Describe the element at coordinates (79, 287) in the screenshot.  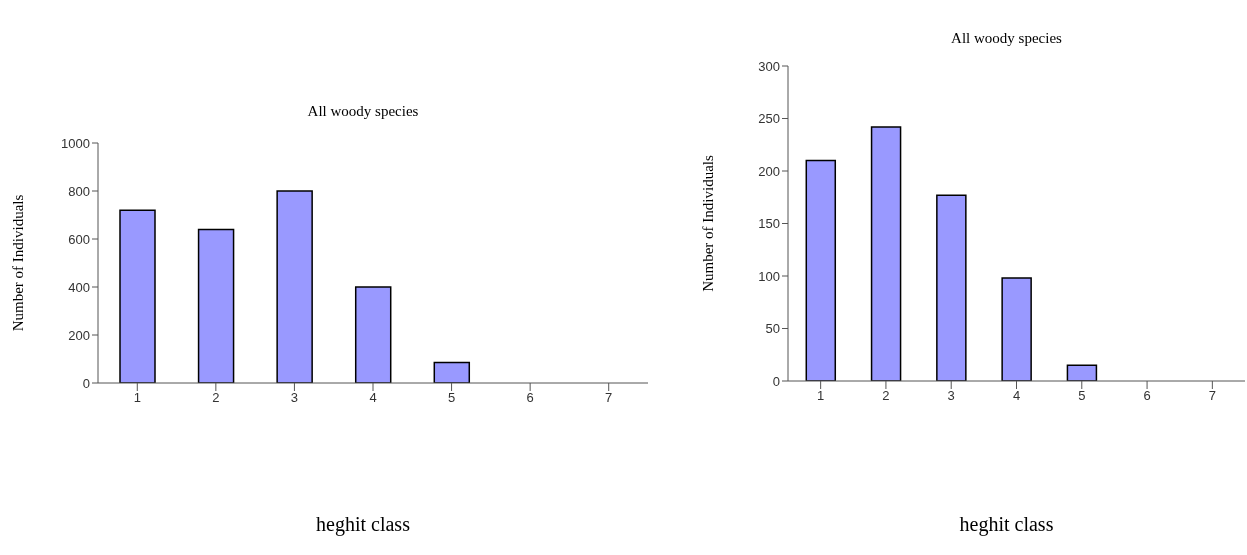
I see `y-tick-label: 400` at that location.